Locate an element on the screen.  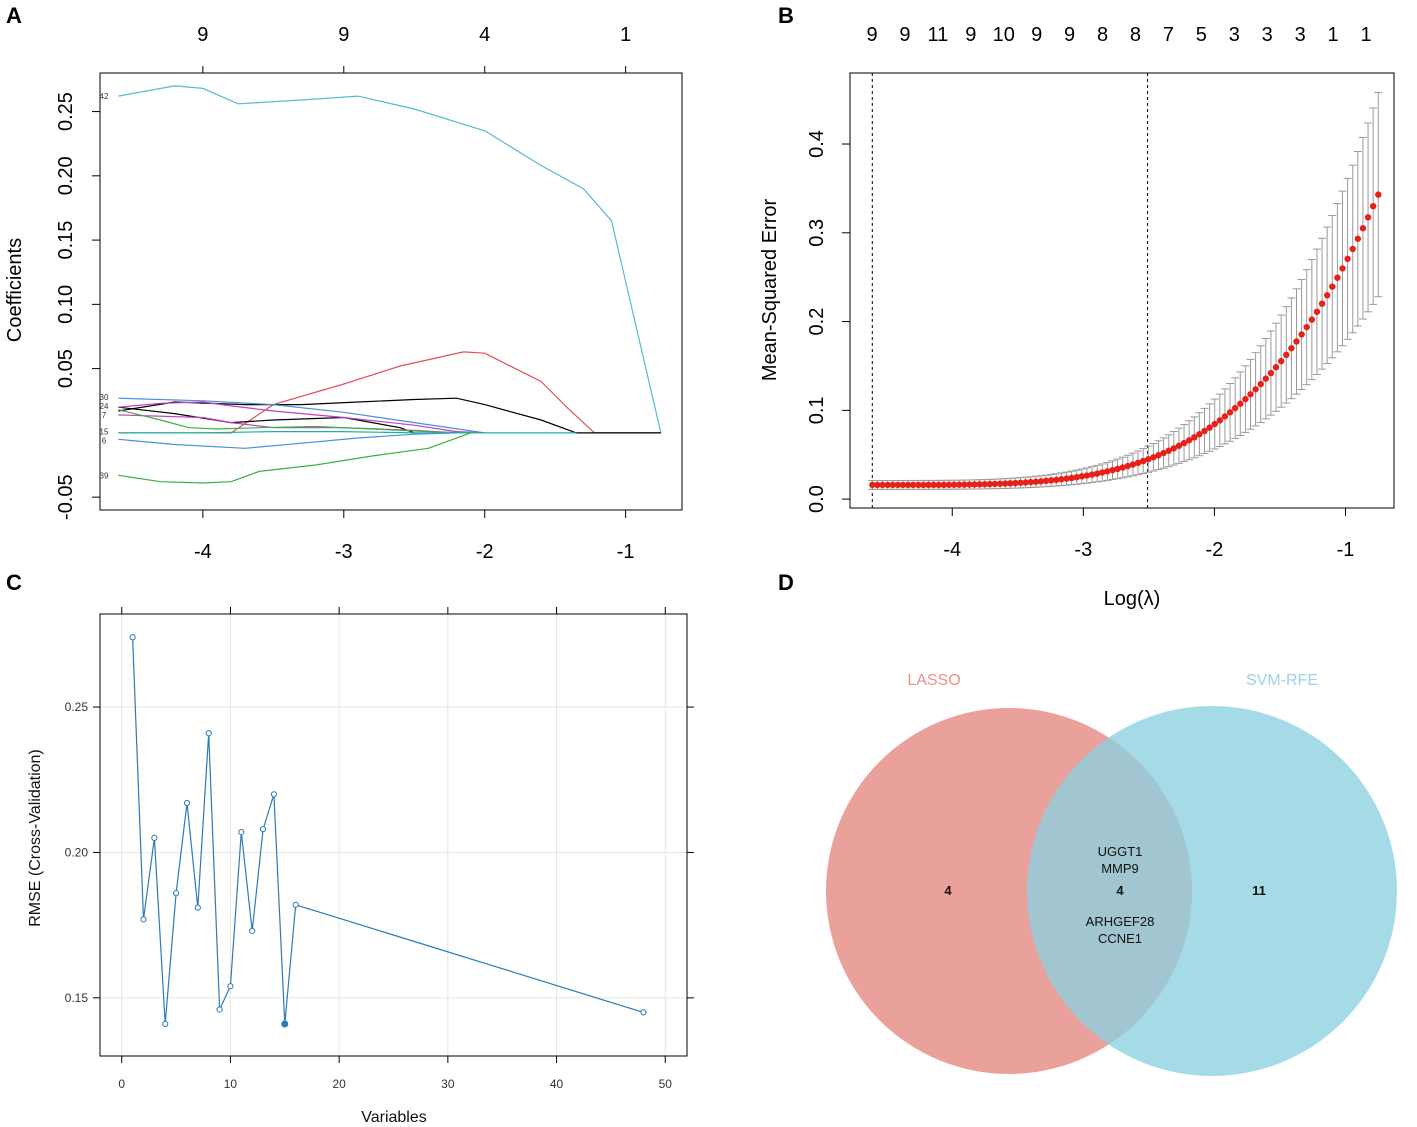
panel-c-label: C is located at coordinates (14, 582).